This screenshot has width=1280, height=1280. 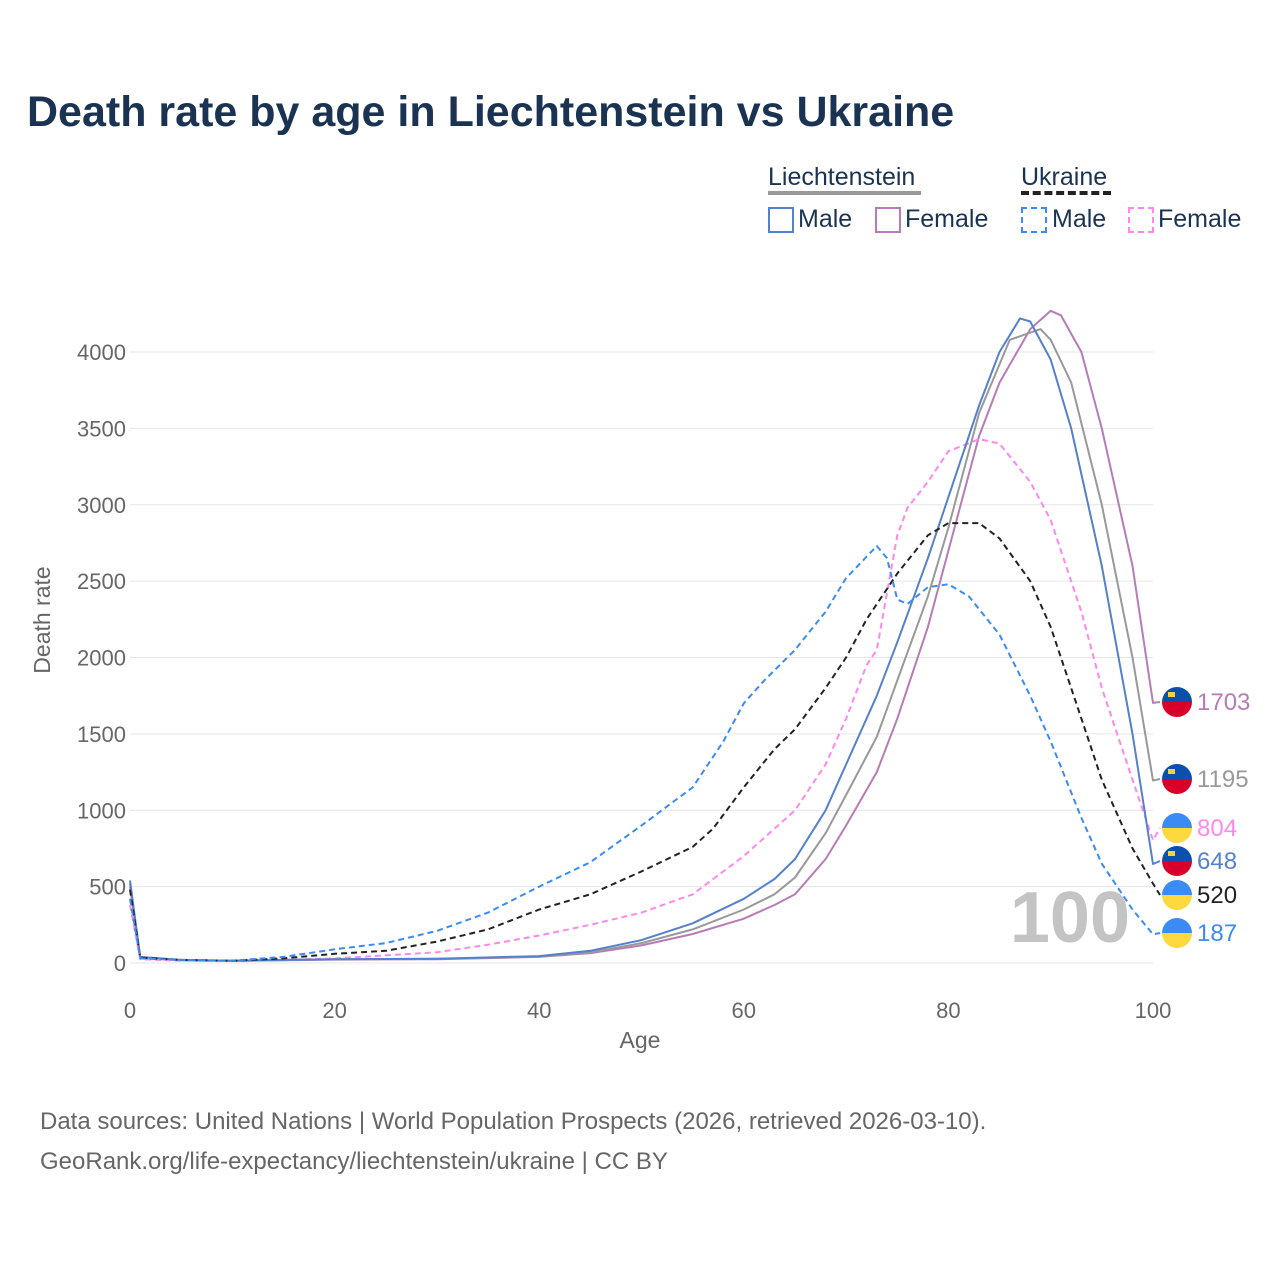 What do you see at coordinates (1141, 220) in the screenshot?
I see `legend-ua-female-swatch` at bounding box center [1141, 220].